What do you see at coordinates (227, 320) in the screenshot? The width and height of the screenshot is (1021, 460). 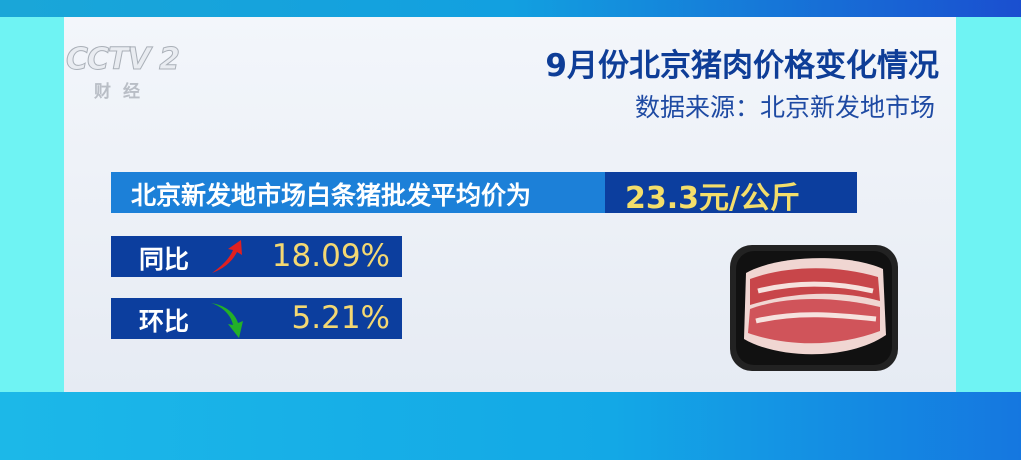 I see `green-down-arrow-icon` at bounding box center [227, 320].